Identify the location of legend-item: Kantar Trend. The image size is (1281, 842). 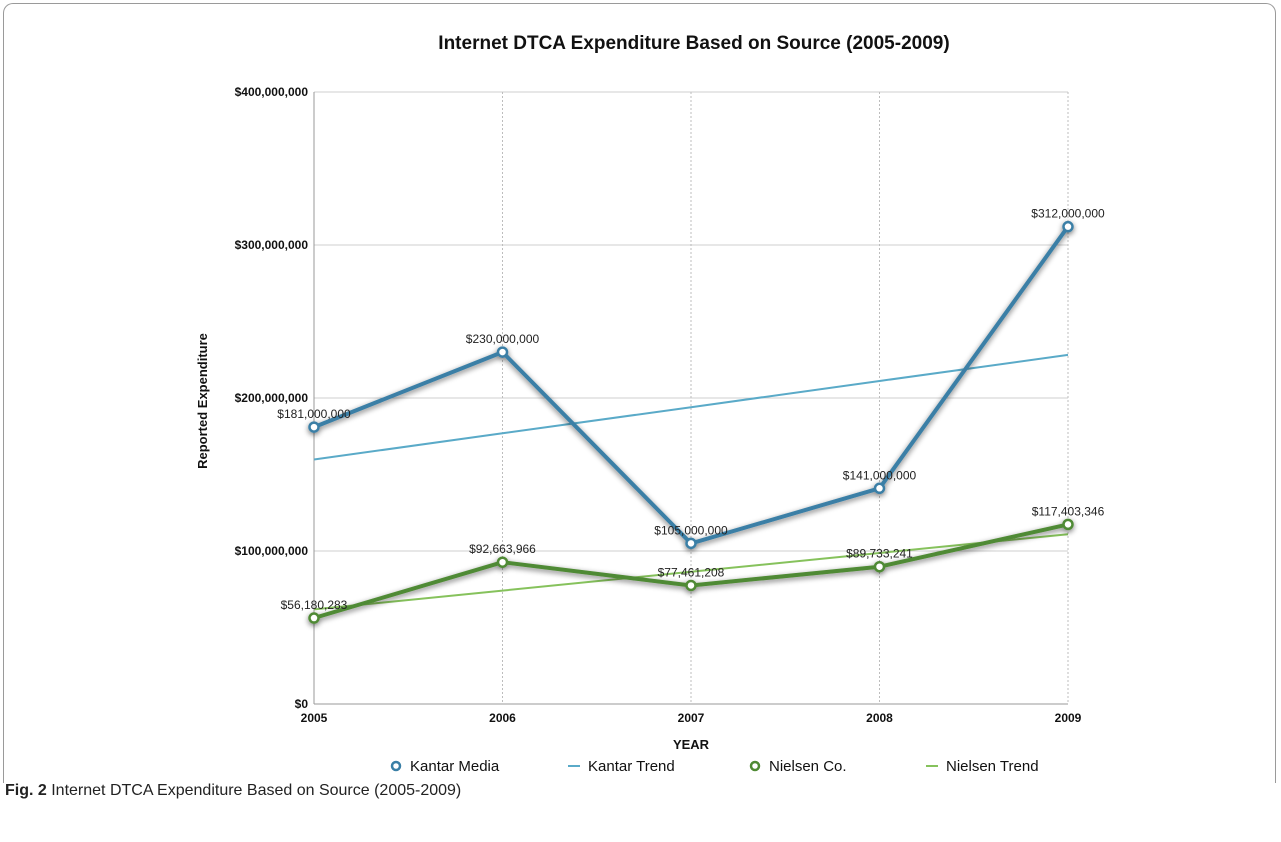
(621, 766).